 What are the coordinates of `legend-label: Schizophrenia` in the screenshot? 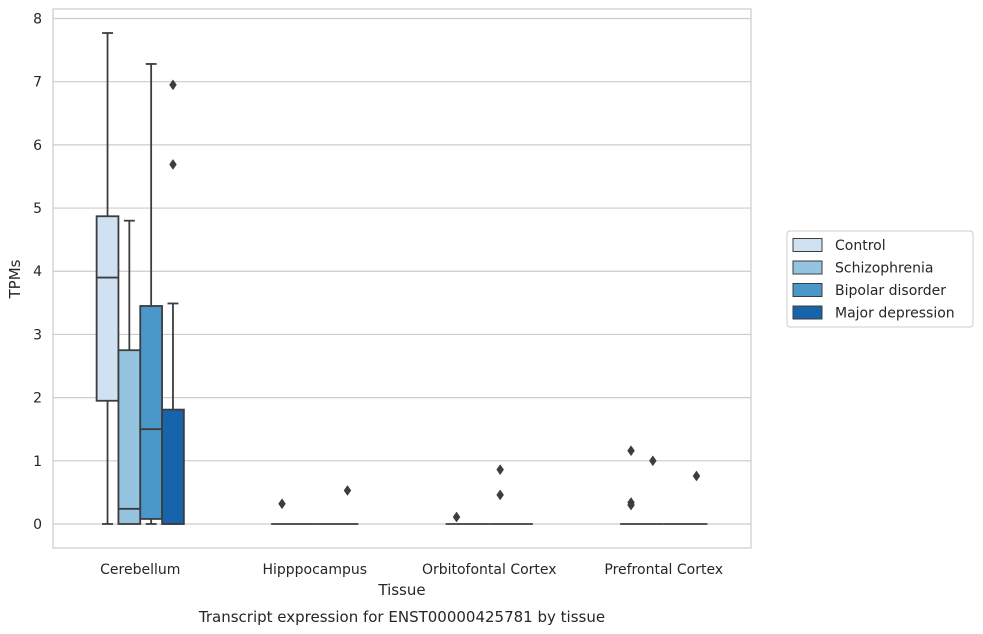 It's located at (884, 269).